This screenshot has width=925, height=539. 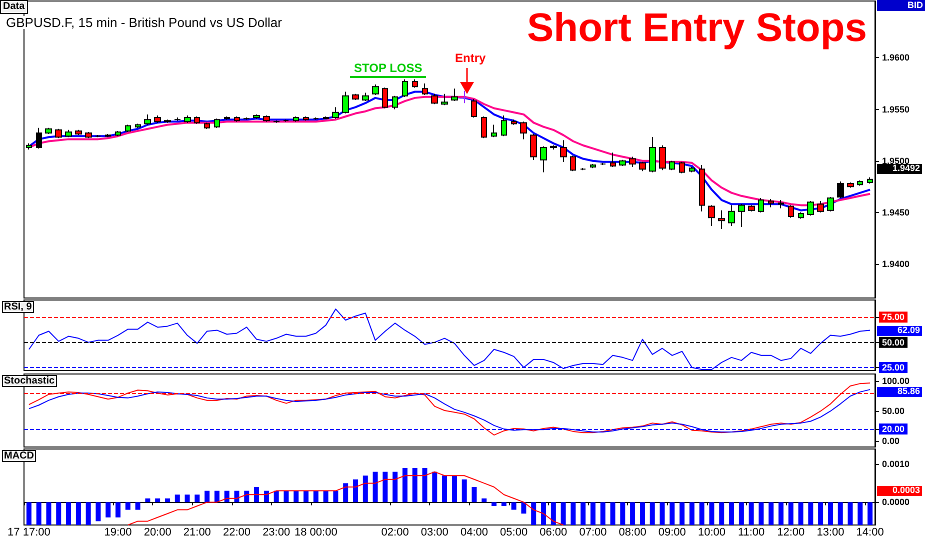 What do you see at coordinates (791, 532) in the screenshot?
I see `x-tick-label: 12:00` at bounding box center [791, 532].